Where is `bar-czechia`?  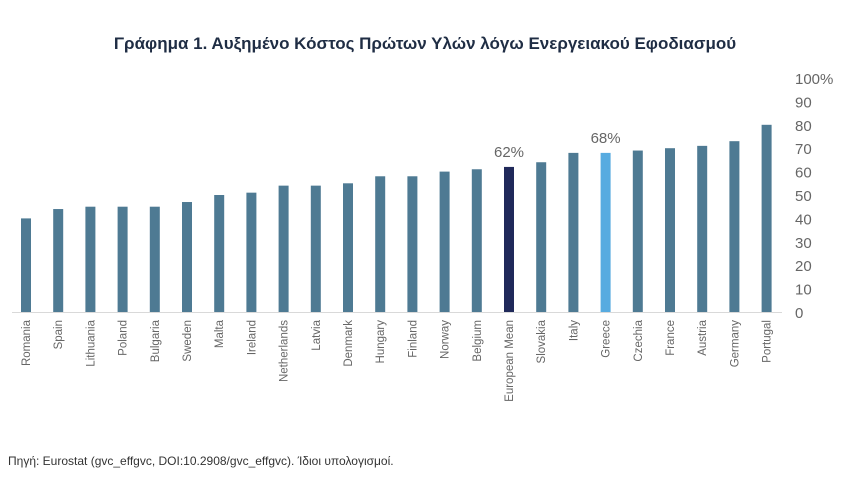
bar-czechia is located at coordinates (637, 231).